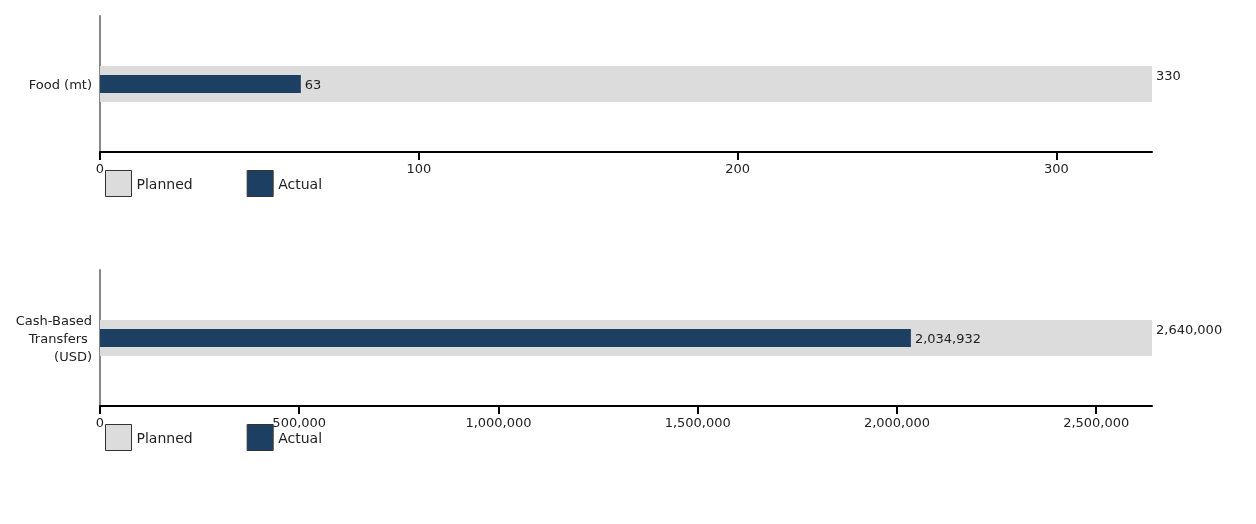 The image size is (1256, 524). I want to click on x-tick-label: 500,000, so click(299, 422).